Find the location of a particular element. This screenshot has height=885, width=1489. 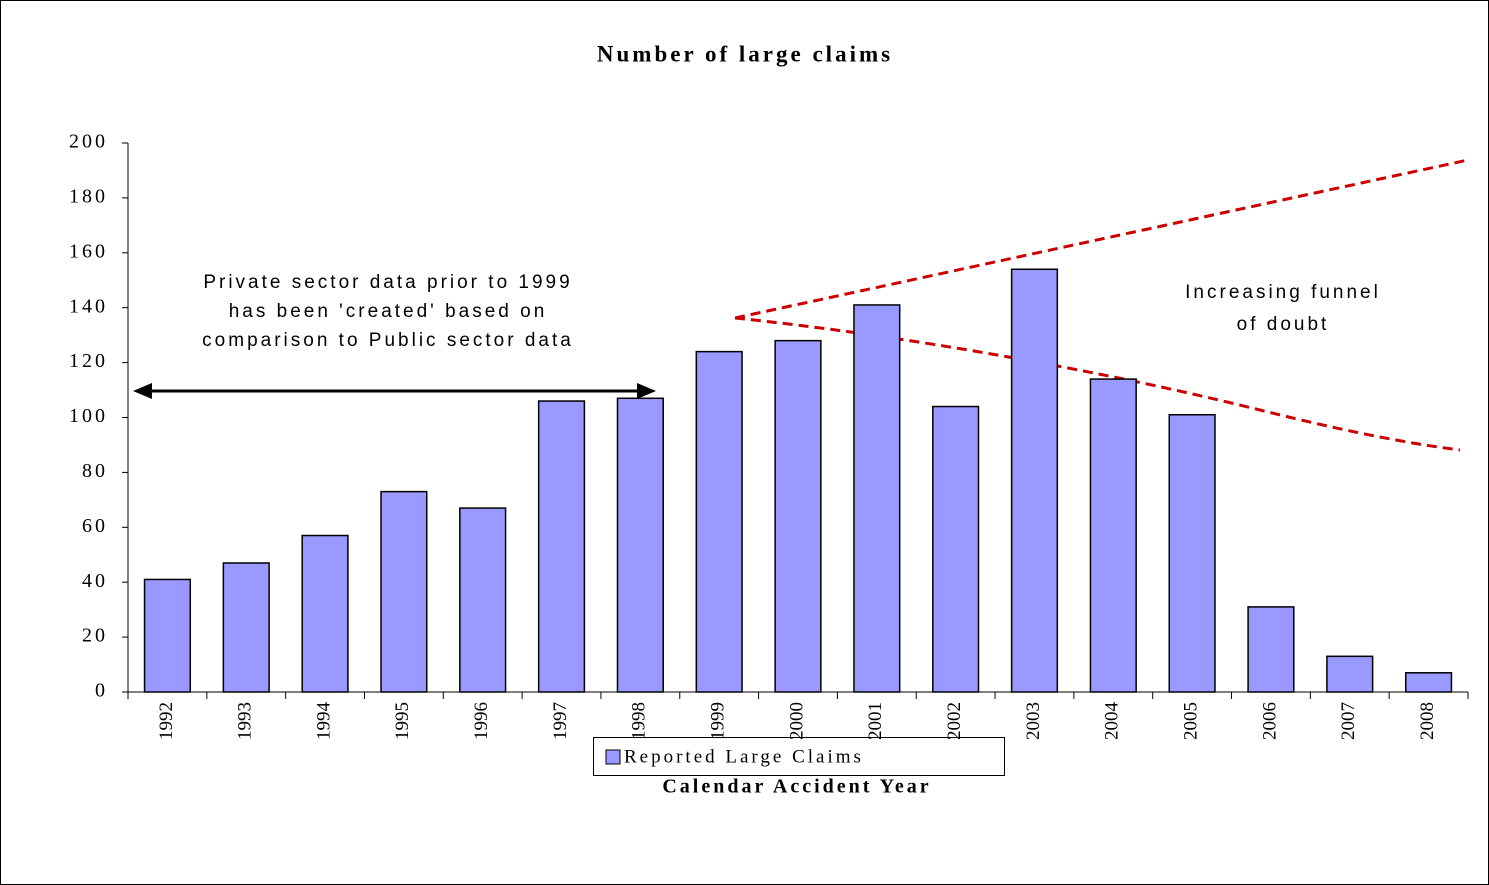

x-tick-label: 2006 is located at coordinates (1269, 721).